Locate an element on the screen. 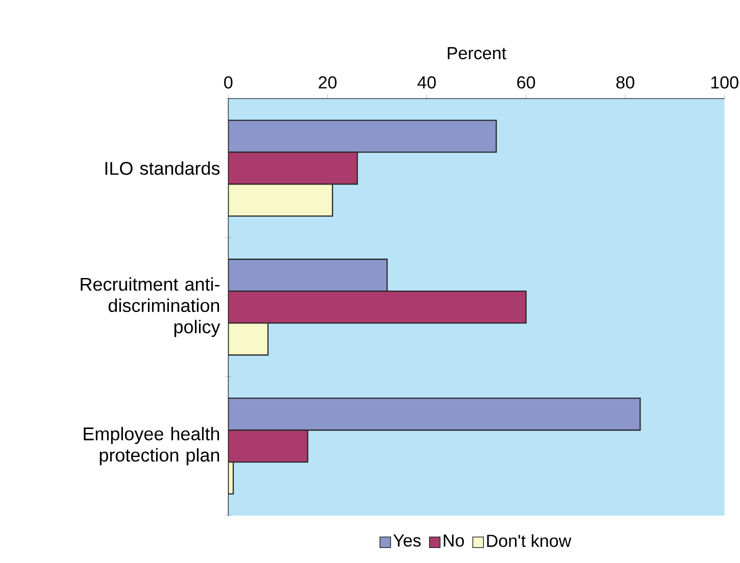 The image size is (740, 563). legend-label: No is located at coordinates (454, 540).